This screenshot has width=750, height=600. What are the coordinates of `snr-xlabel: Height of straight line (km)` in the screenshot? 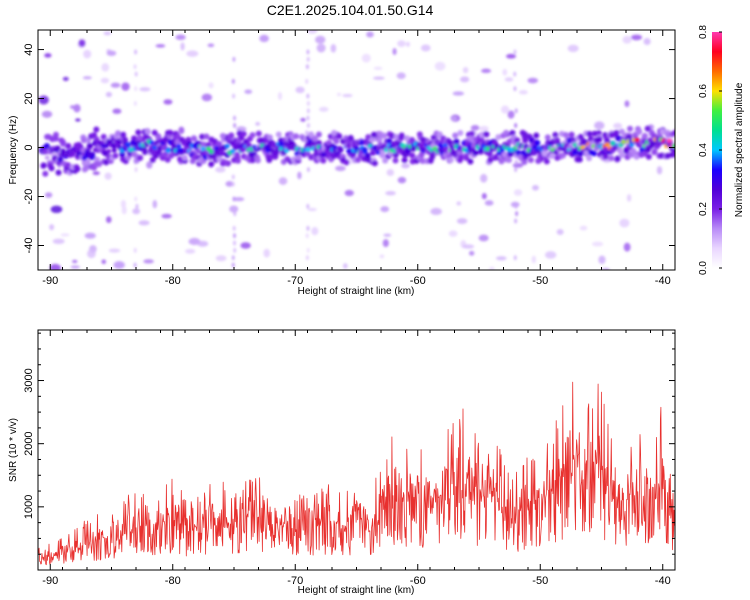 It's located at (356, 590).